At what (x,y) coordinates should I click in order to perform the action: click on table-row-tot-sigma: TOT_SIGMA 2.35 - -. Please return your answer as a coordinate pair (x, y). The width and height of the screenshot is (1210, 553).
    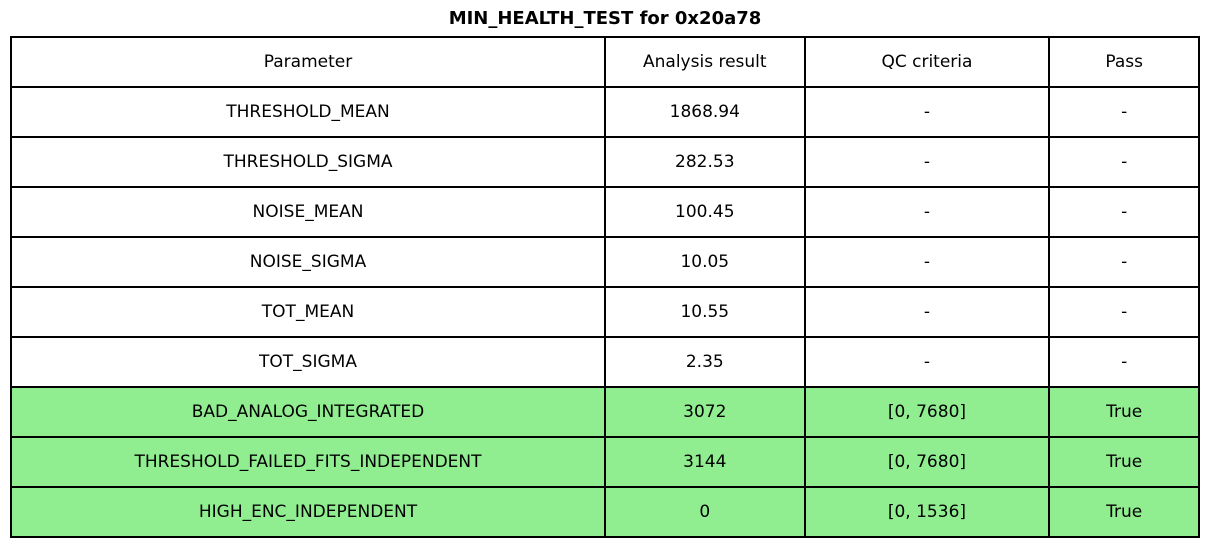
    Looking at the image, I should click on (605, 362).